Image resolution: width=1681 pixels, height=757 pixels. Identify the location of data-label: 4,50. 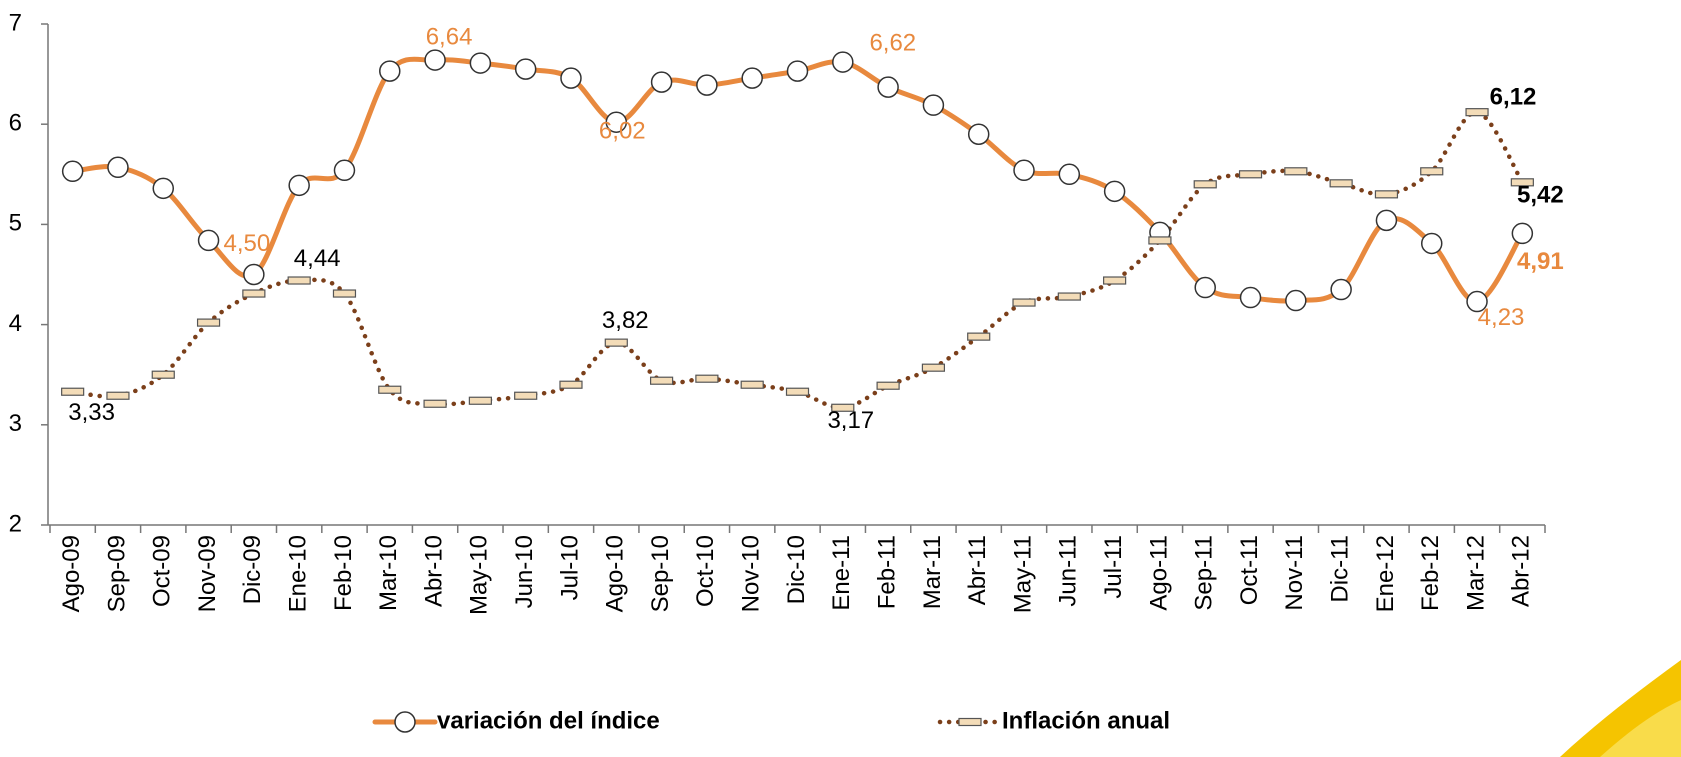
(247, 243).